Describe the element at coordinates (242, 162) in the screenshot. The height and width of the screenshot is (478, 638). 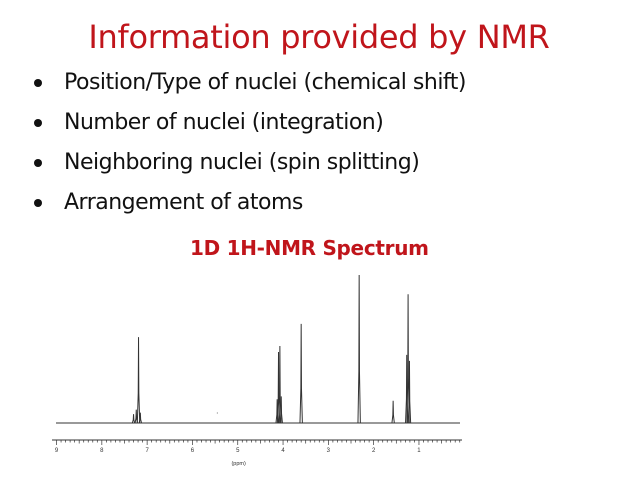
I see `bullet-text: Neighboring nuclei (spin splitting)` at that location.